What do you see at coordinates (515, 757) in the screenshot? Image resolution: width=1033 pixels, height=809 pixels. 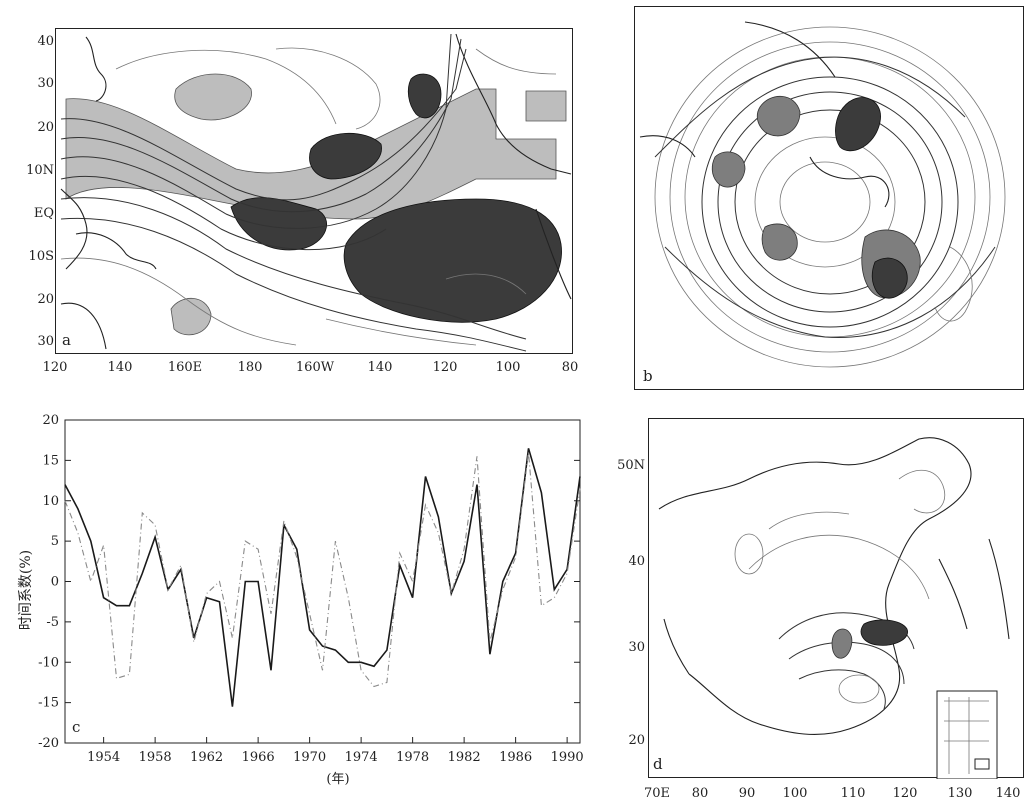 I see `chart-c-xtick-label: 1986` at bounding box center [515, 757].